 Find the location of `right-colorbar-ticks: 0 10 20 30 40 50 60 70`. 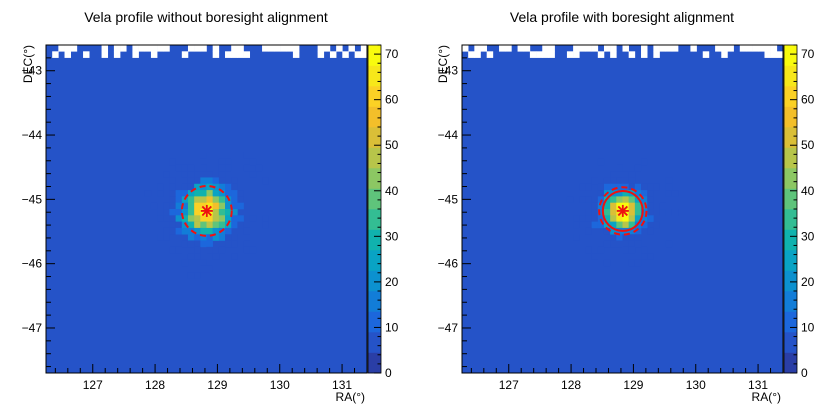

right-colorbar-ticks: 0 10 20 30 40 50 60 70 is located at coordinates (808, 213).